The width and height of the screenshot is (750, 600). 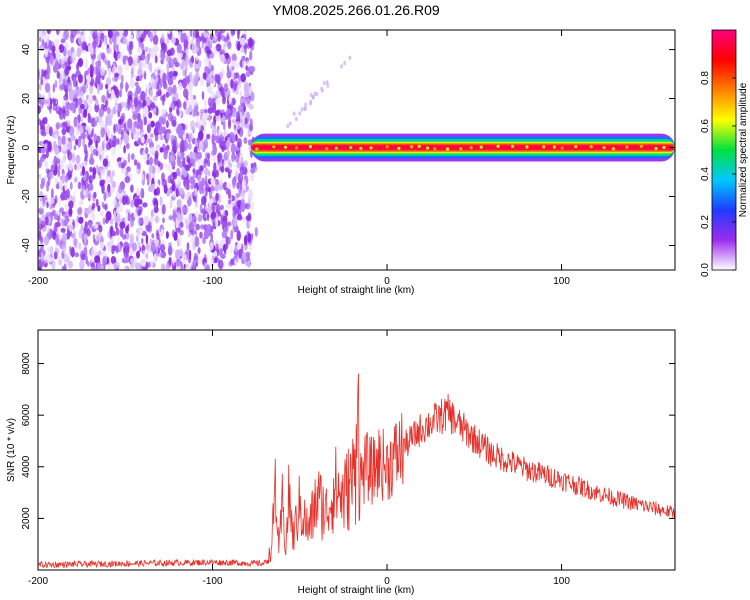 I want to click on x-tick-label-2: 100, so click(x=561, y=581).